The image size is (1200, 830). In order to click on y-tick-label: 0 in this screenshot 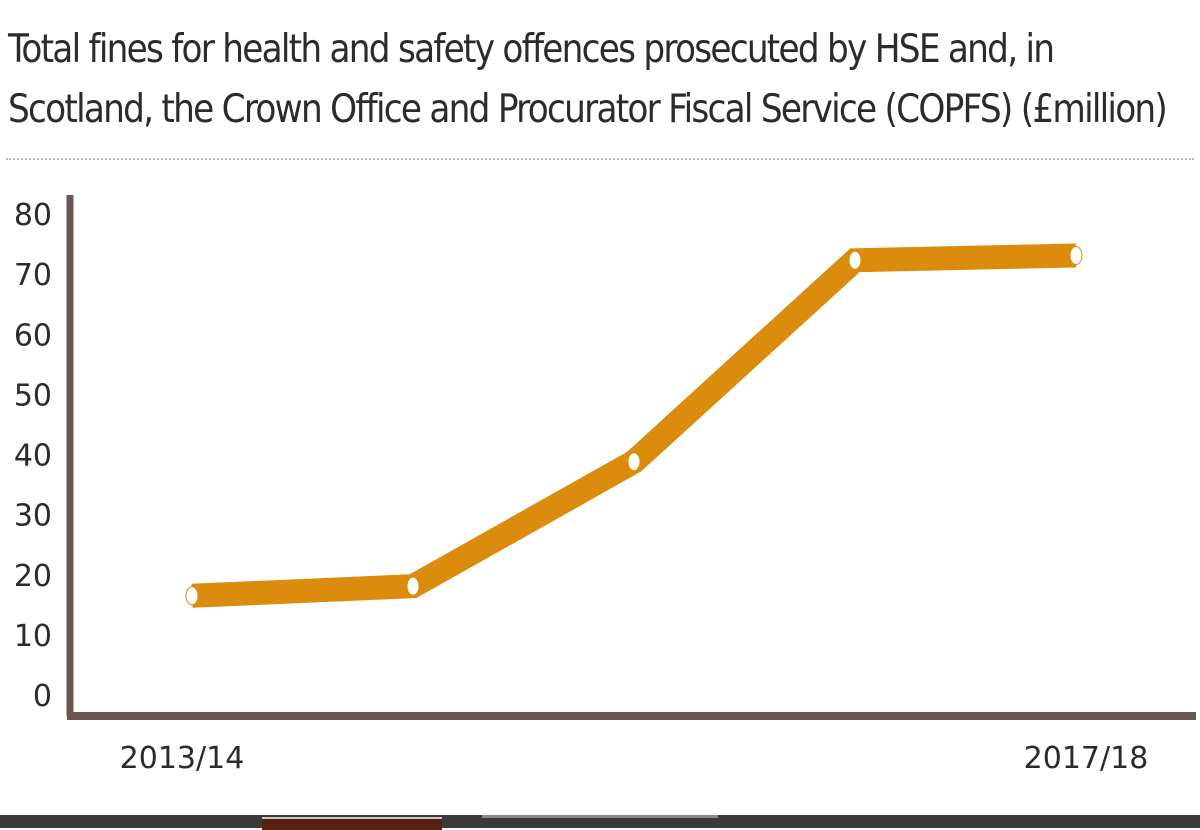, I will do `click(42, 696)`.